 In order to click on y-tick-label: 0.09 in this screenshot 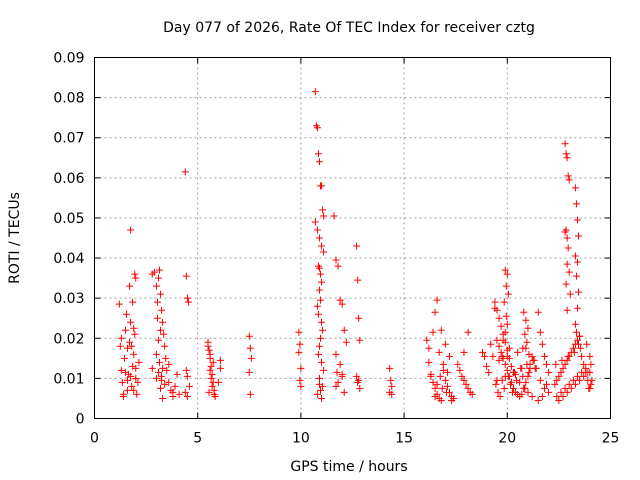, I will do `click(68, 59)`.